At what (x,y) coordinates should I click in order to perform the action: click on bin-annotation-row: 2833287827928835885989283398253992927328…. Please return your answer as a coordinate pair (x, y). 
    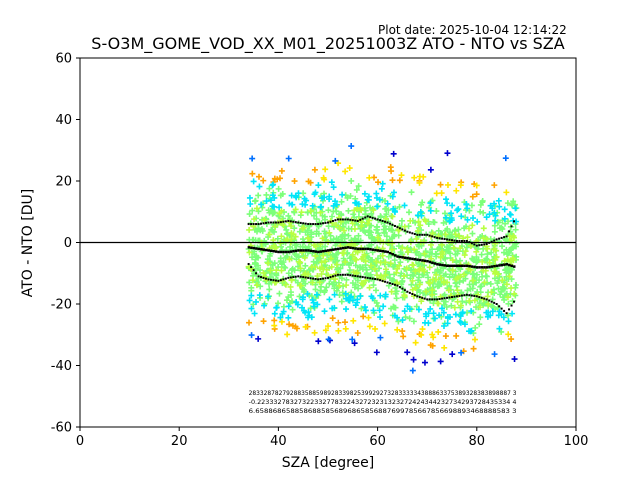
    Looking at the image, I should click on (383, 393).